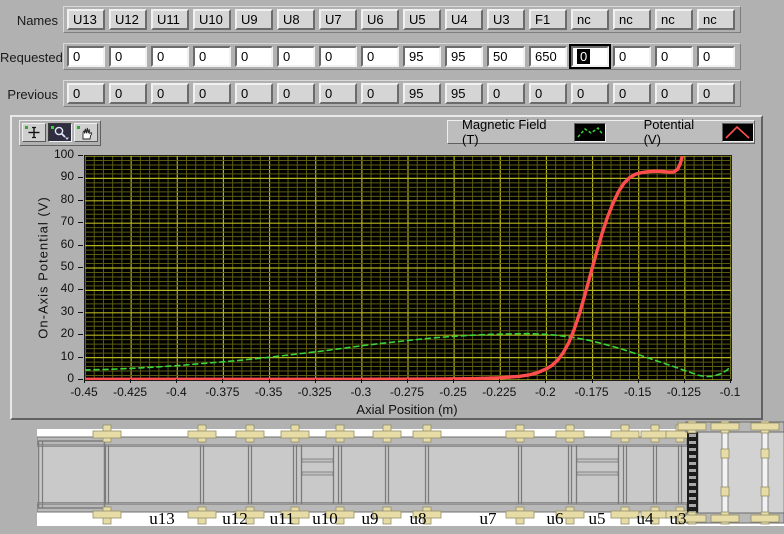 The image size is (784, 534). I want to click on requested-field-7: 0, so click(380, 56).